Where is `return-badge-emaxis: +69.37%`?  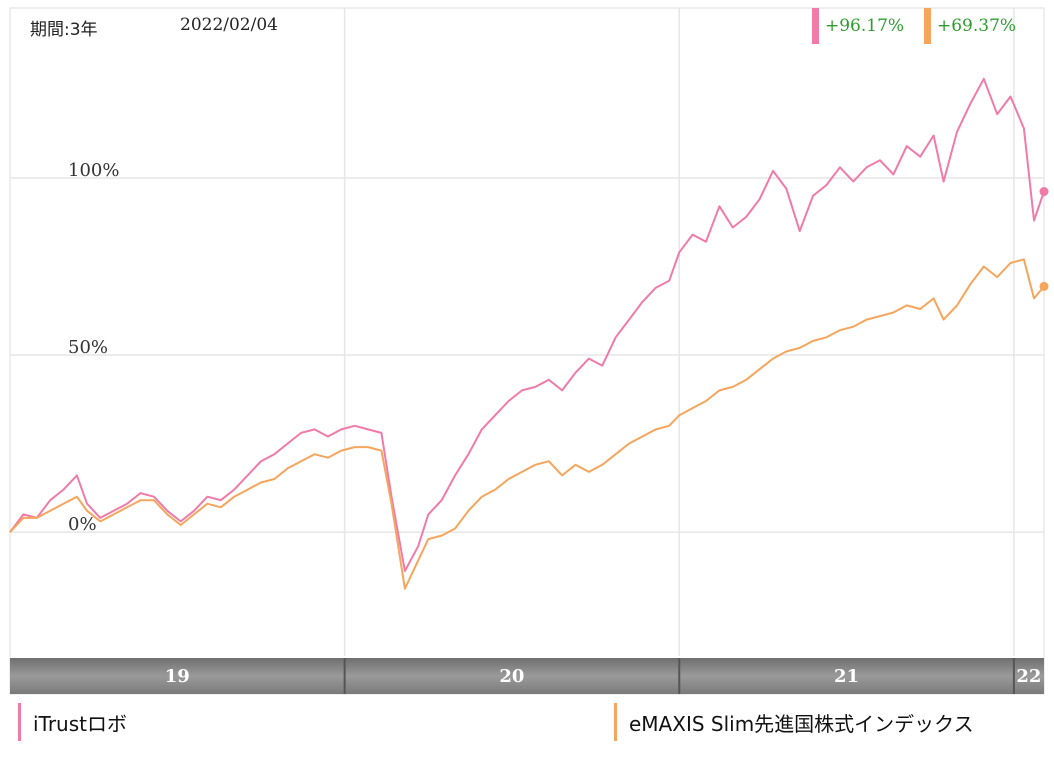 return-badge-emaxis: +69.37% is located at coordinates (970, 26).